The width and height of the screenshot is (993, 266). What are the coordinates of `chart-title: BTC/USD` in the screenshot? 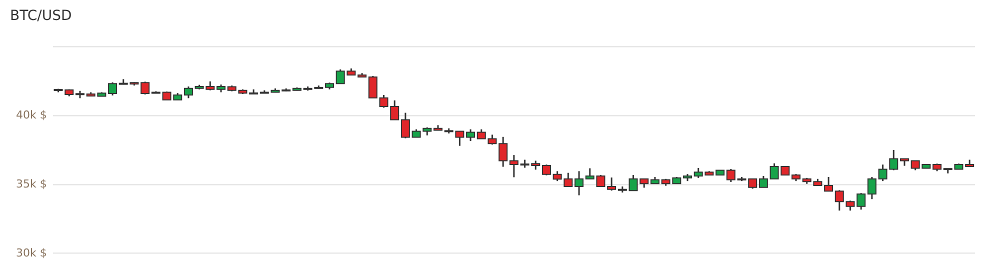 It's located at (41, 16).